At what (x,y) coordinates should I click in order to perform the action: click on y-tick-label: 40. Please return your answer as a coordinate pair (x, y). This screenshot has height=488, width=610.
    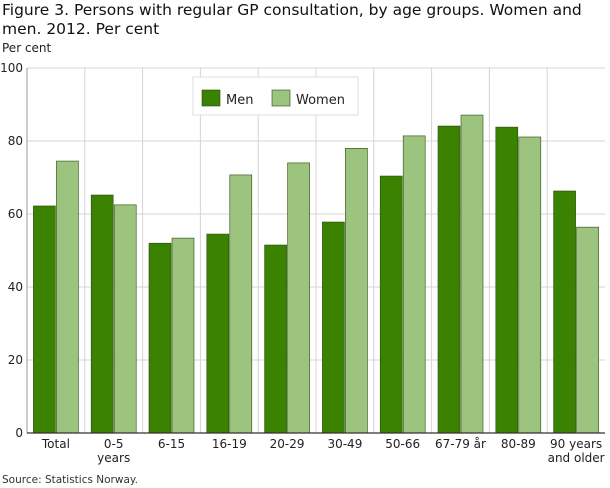
    Looking at the image, I should click on (15, 287).